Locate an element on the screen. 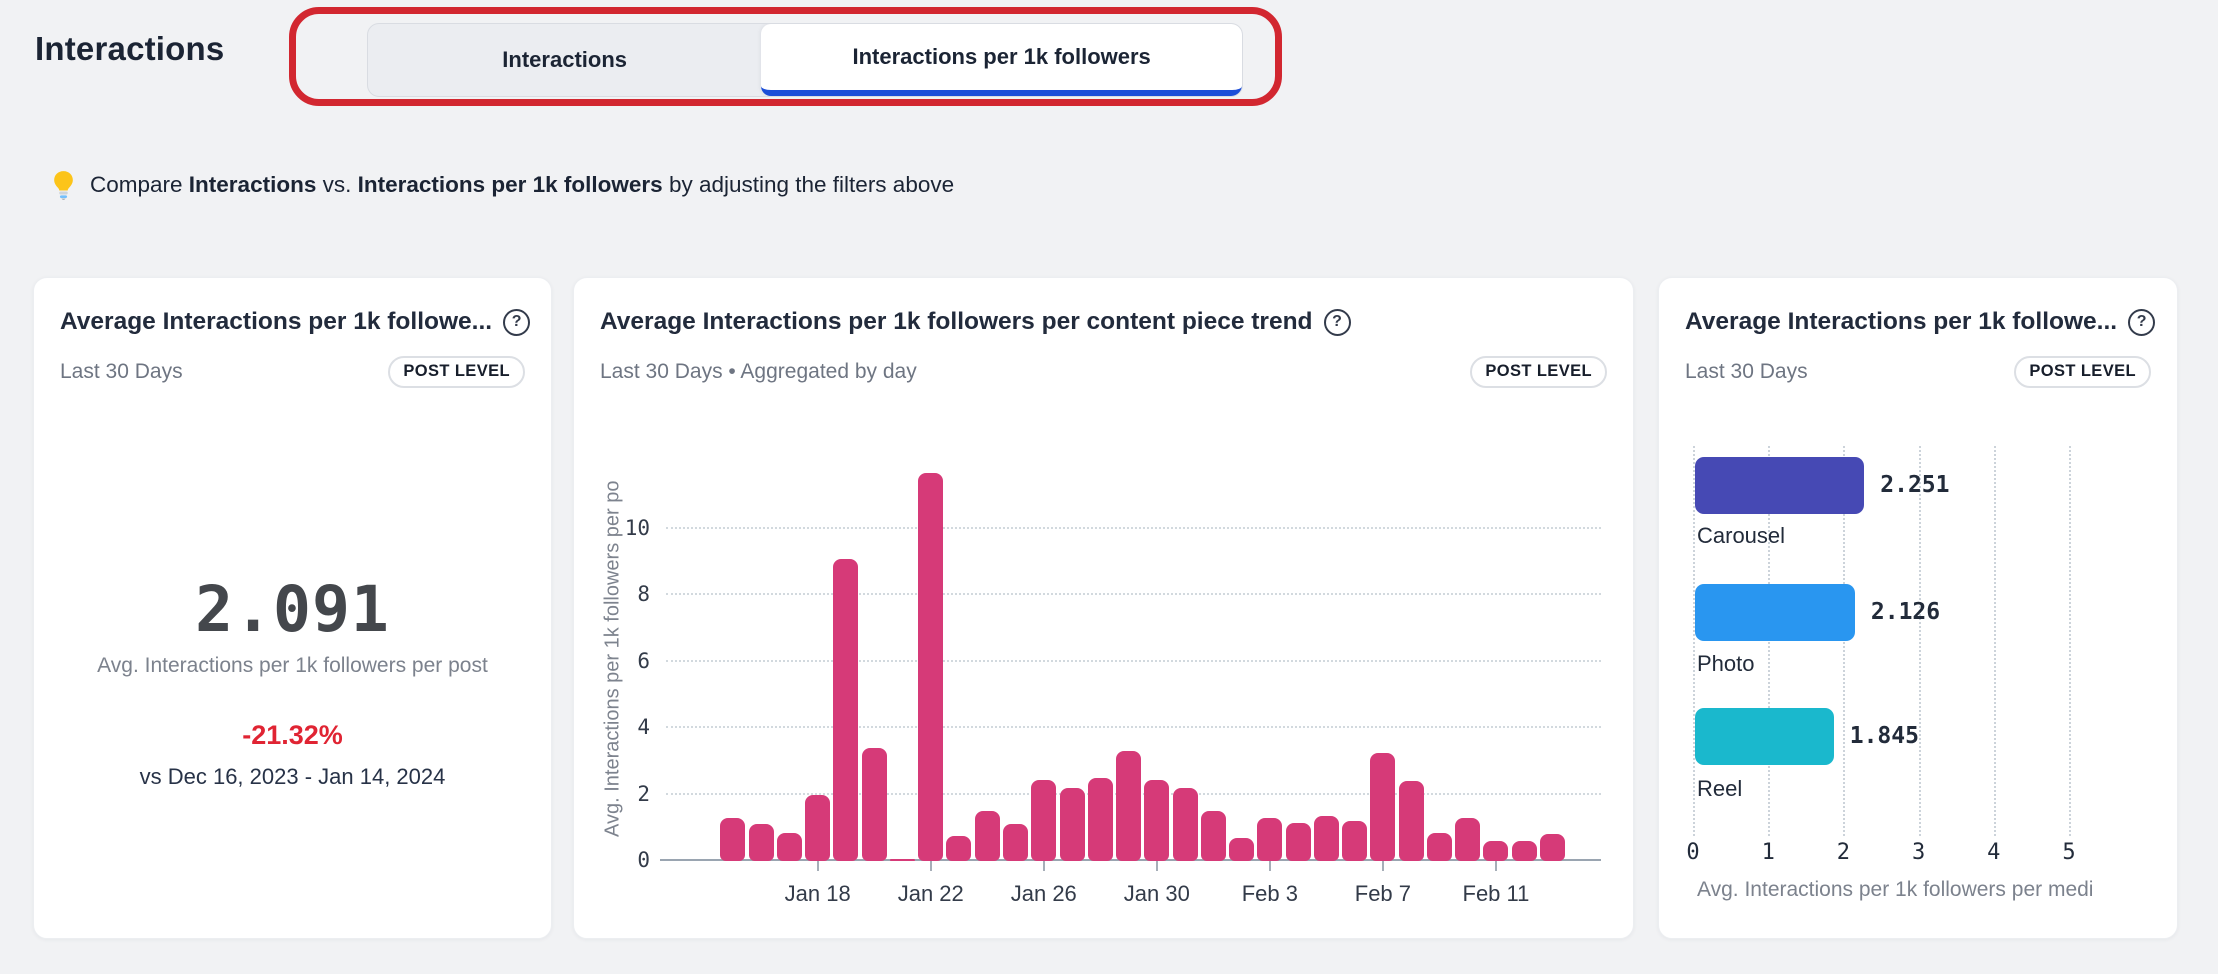  x-tick-label-feb-3: Feb 3 is located at coordinates (1269, 893).